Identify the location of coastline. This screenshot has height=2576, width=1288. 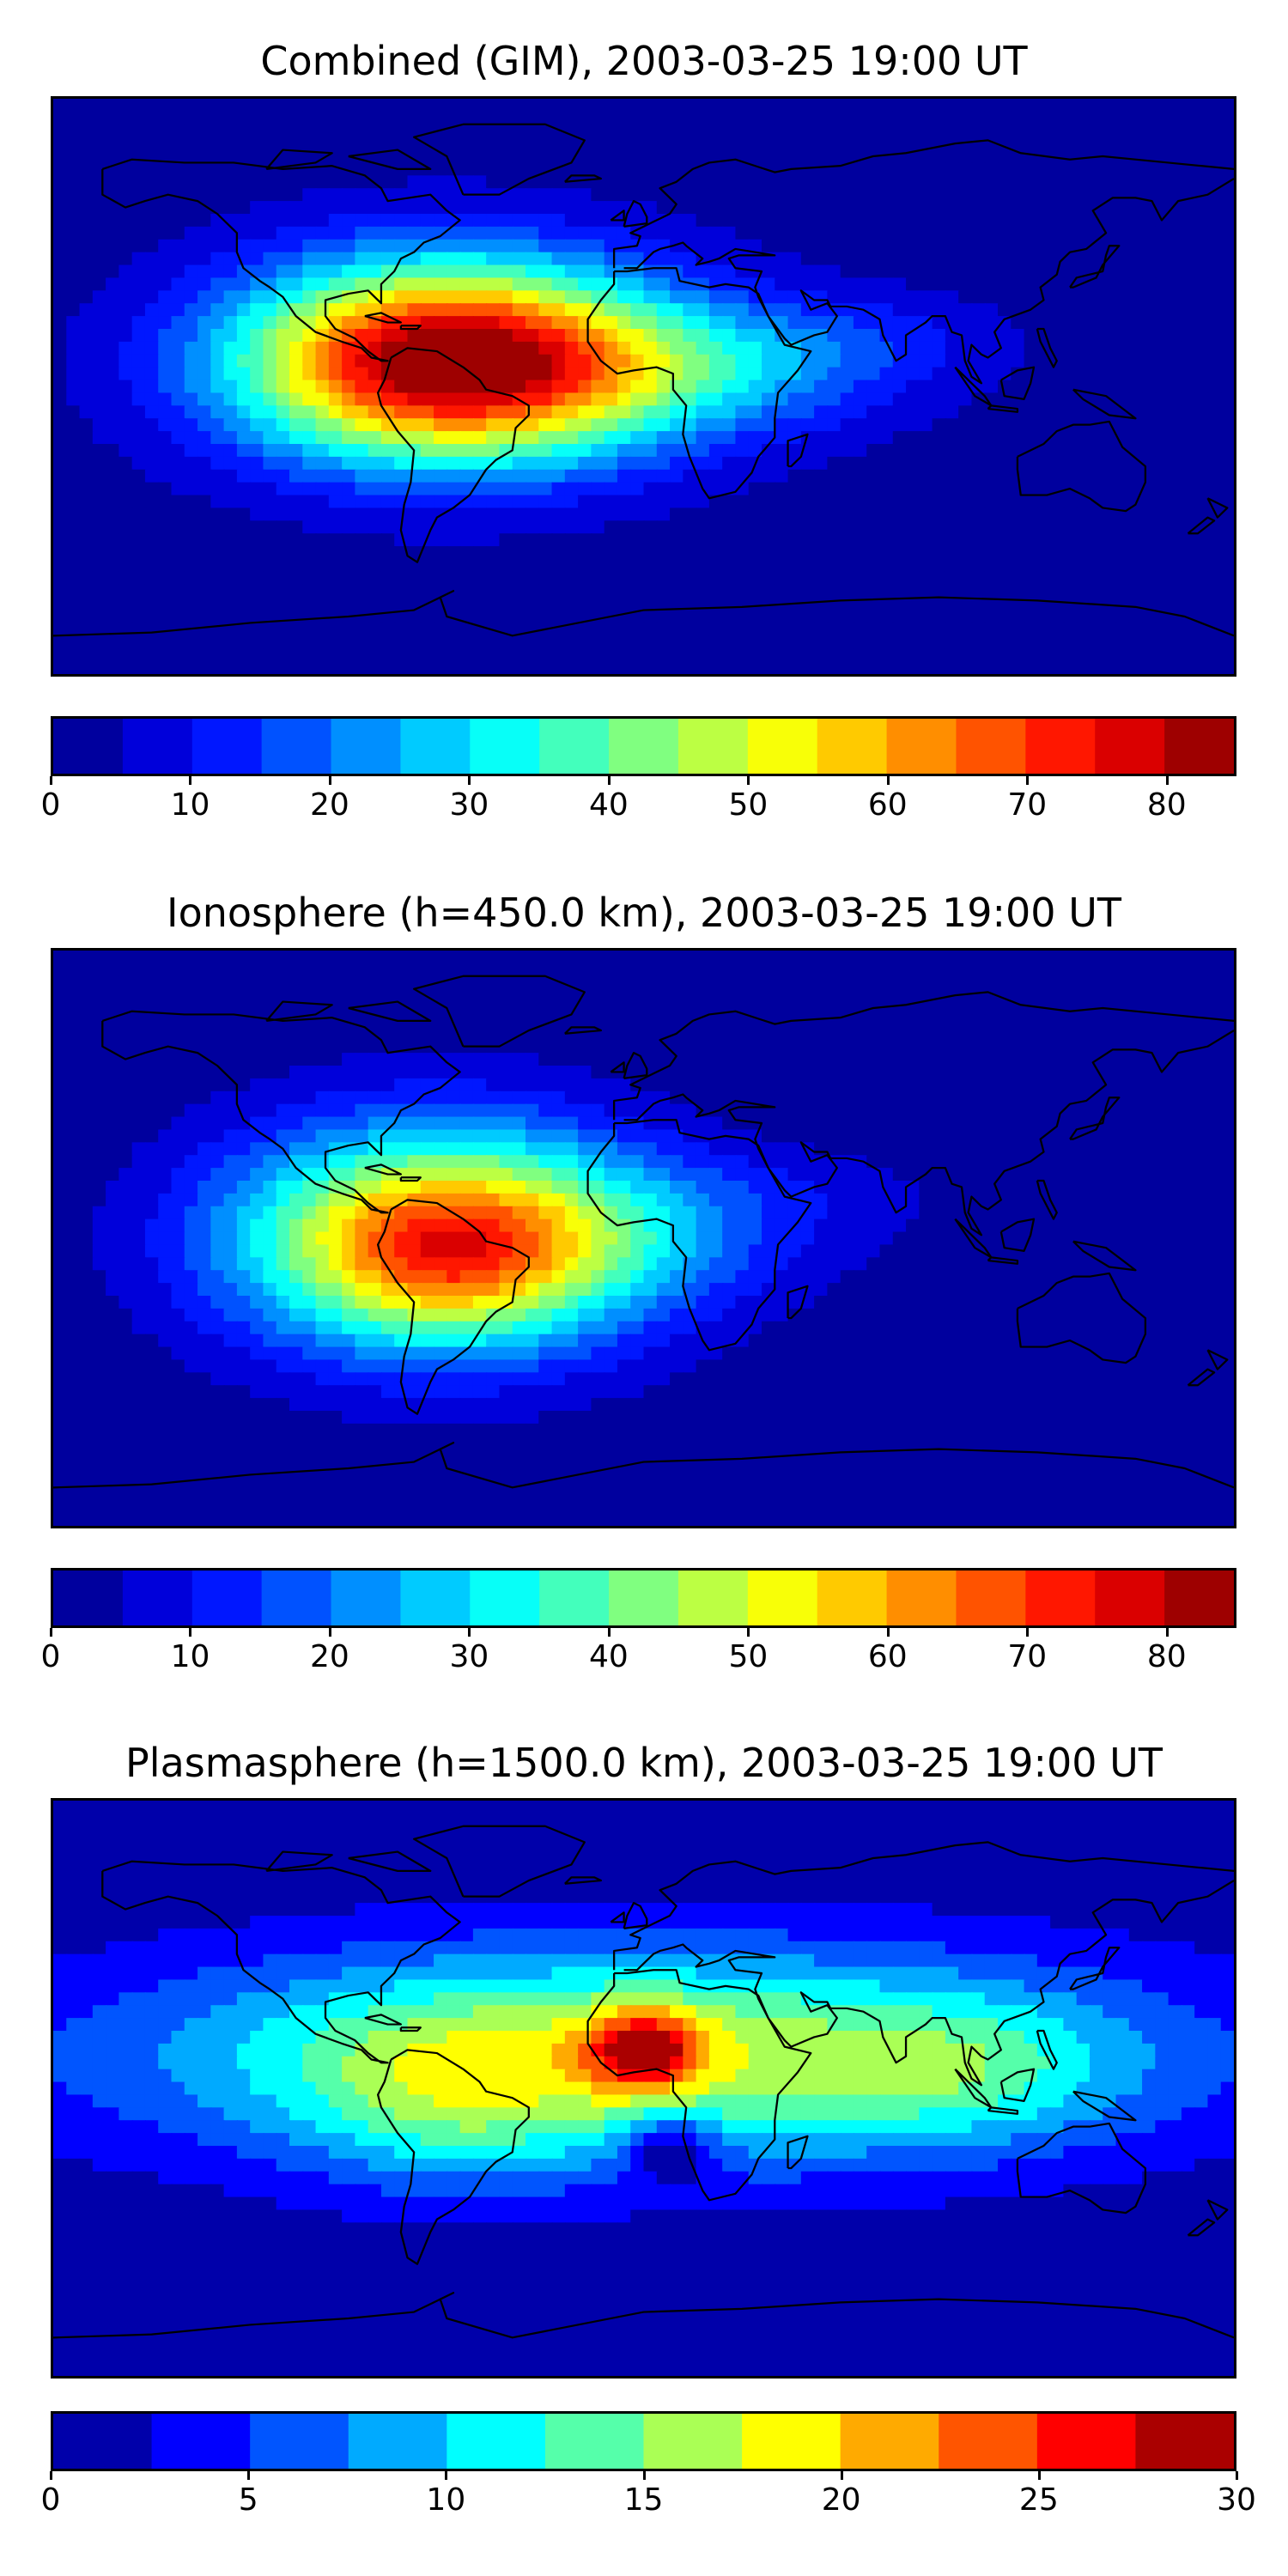
(453, 455).